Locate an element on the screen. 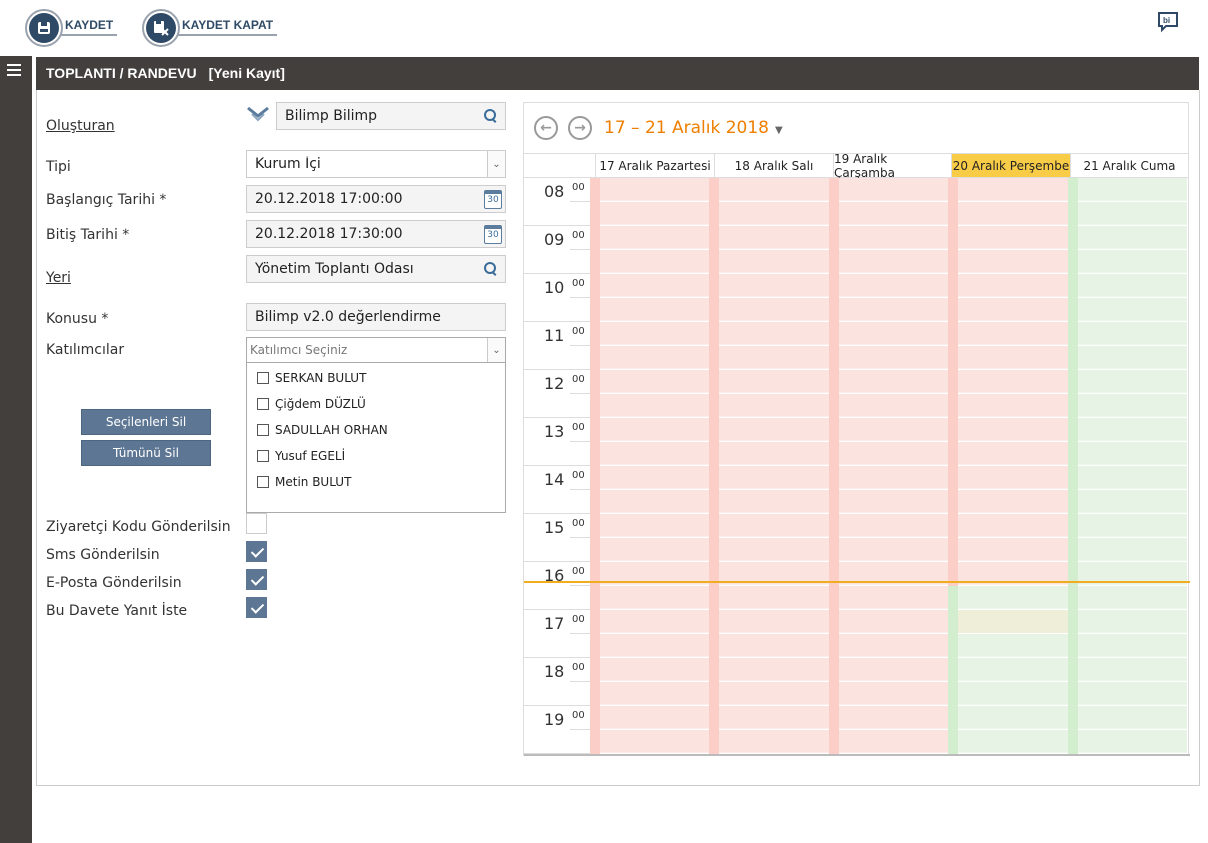  reply-checkbox is located at coordinates (256, 607).